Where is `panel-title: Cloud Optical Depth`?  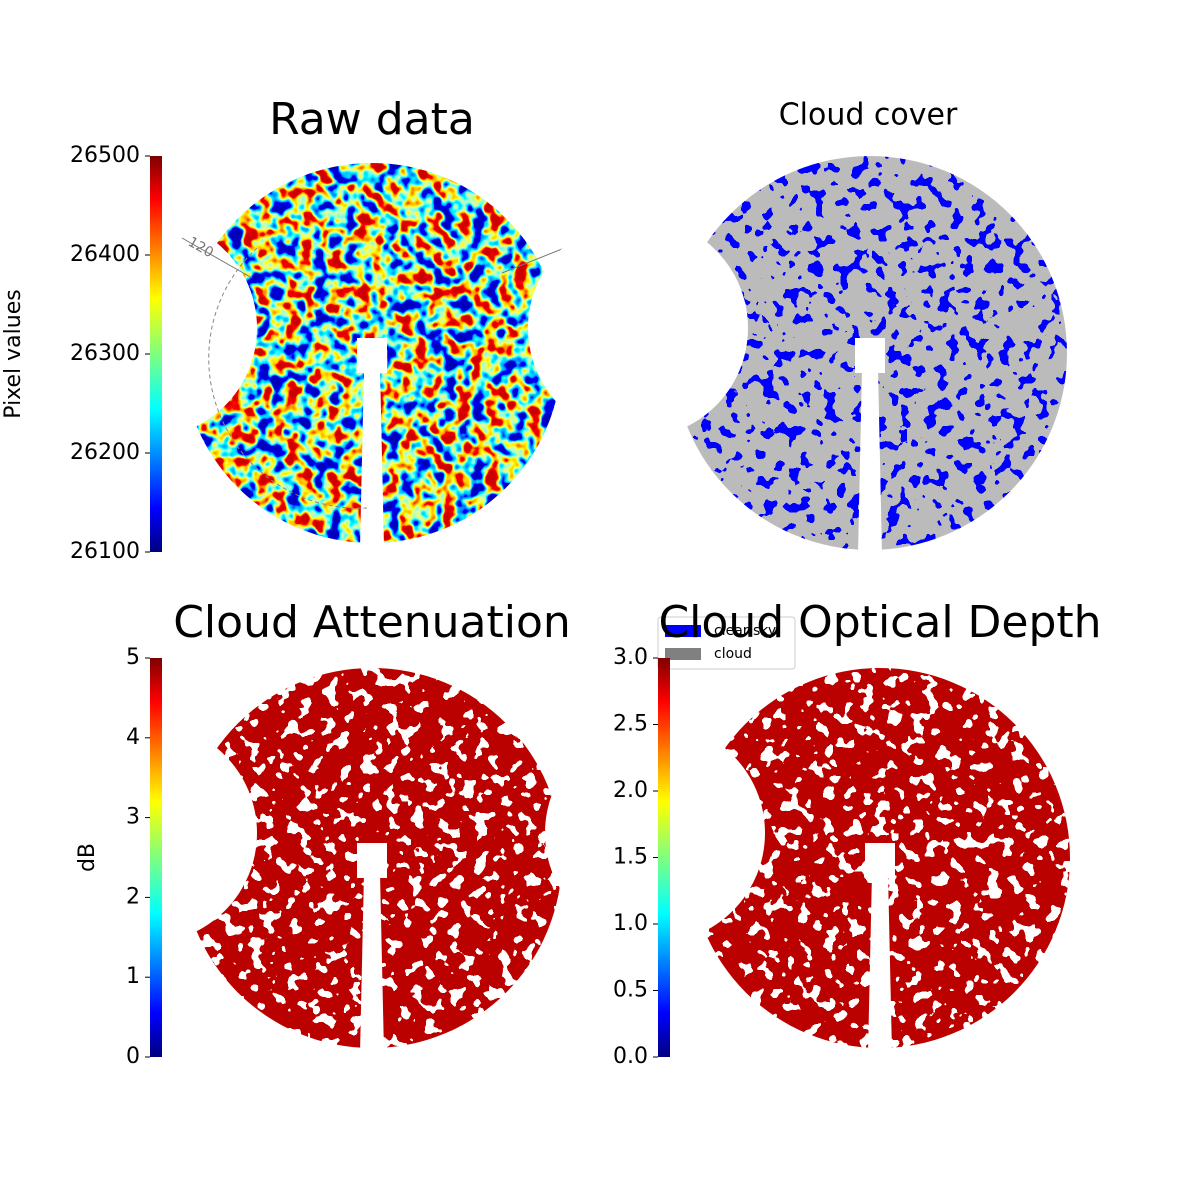 panel-title: Cloud Optical Depth is located at coordinates (879, 622).